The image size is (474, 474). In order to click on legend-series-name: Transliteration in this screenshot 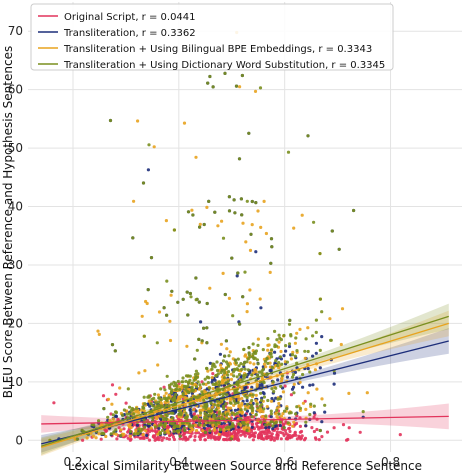, I will do `click(99, 33)`.